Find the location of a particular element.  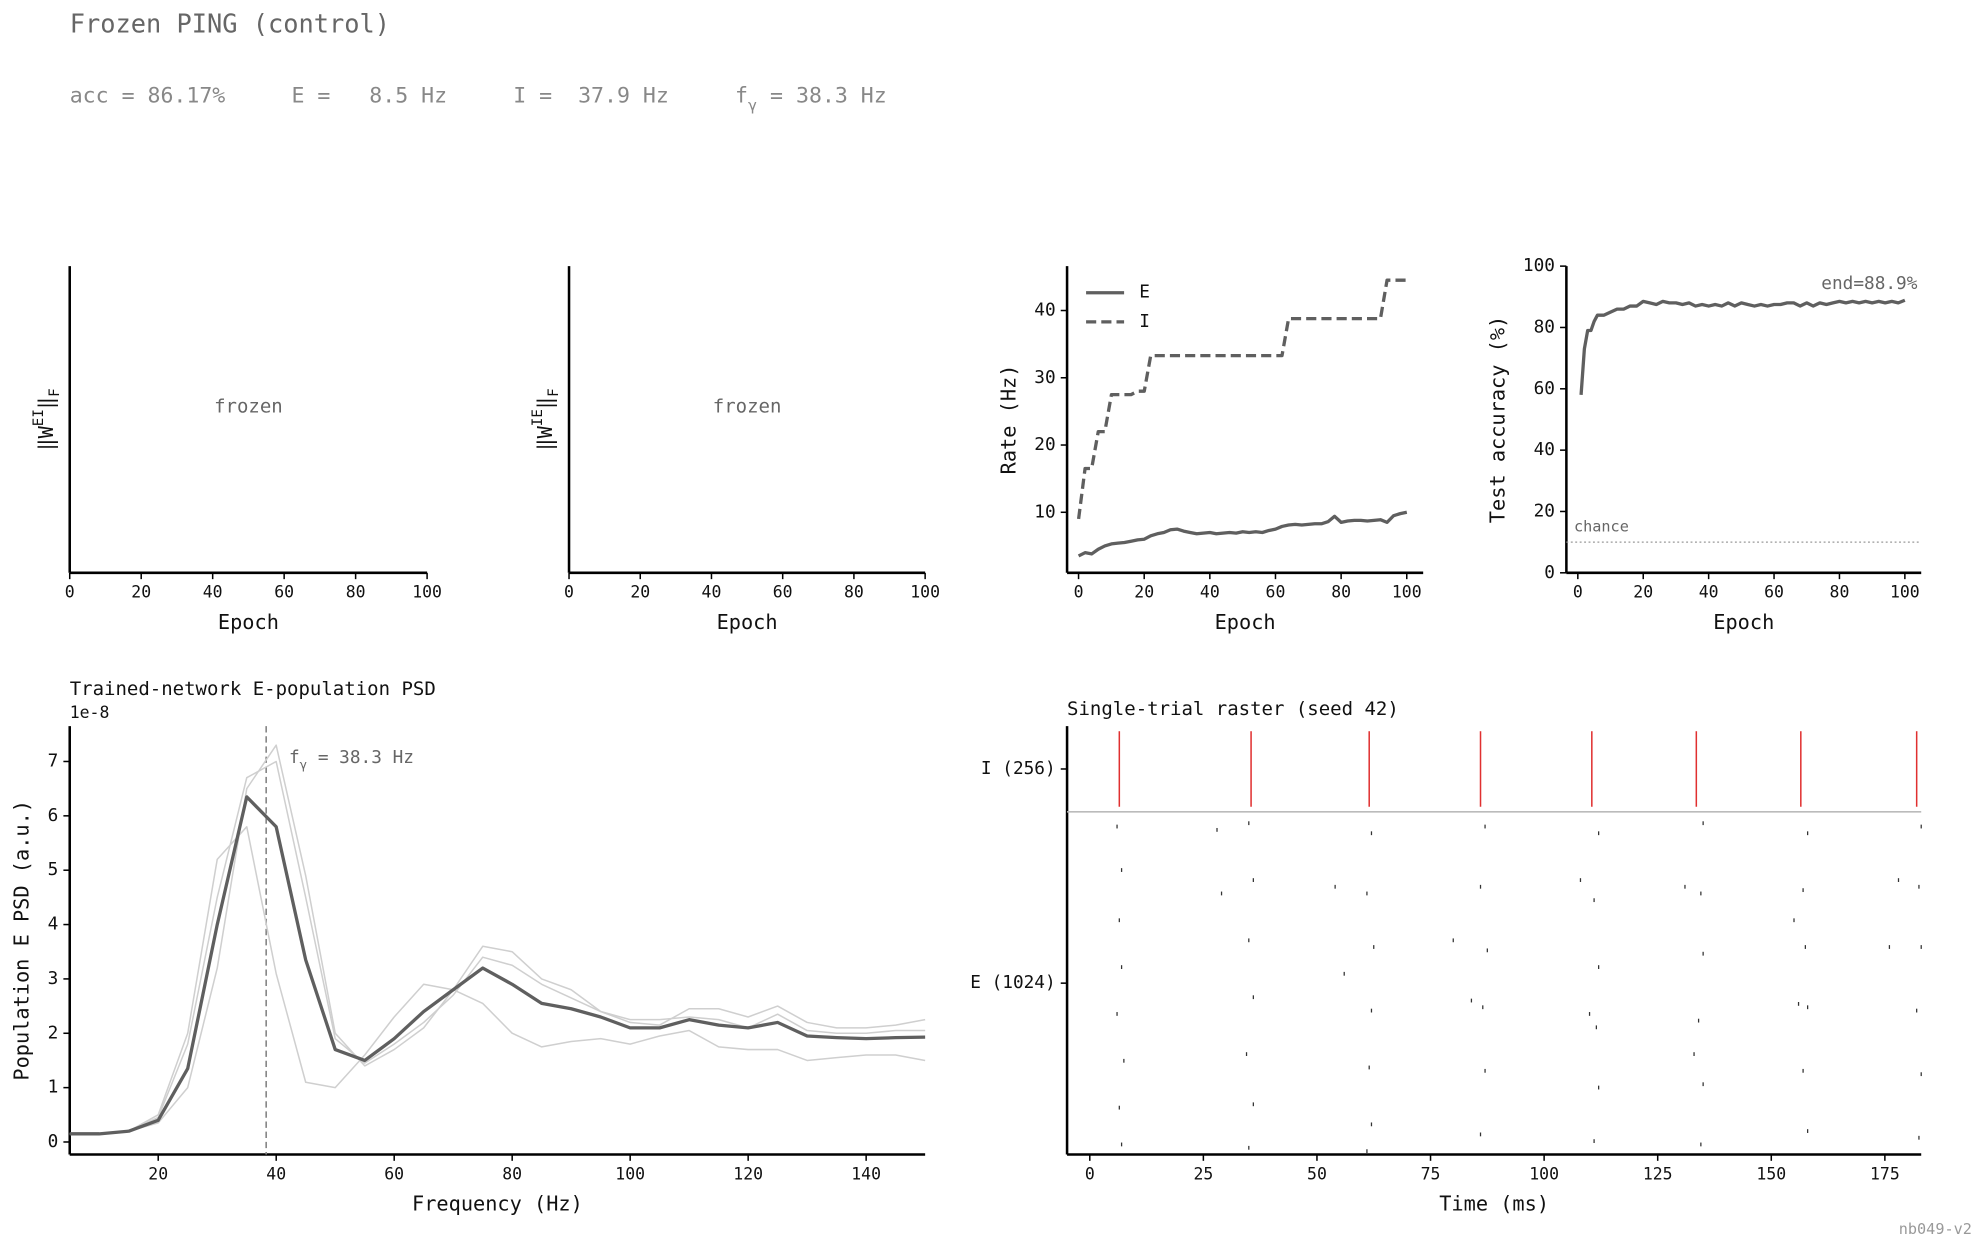

y-tick-label: 20 is located at coordinates (1544, 511).